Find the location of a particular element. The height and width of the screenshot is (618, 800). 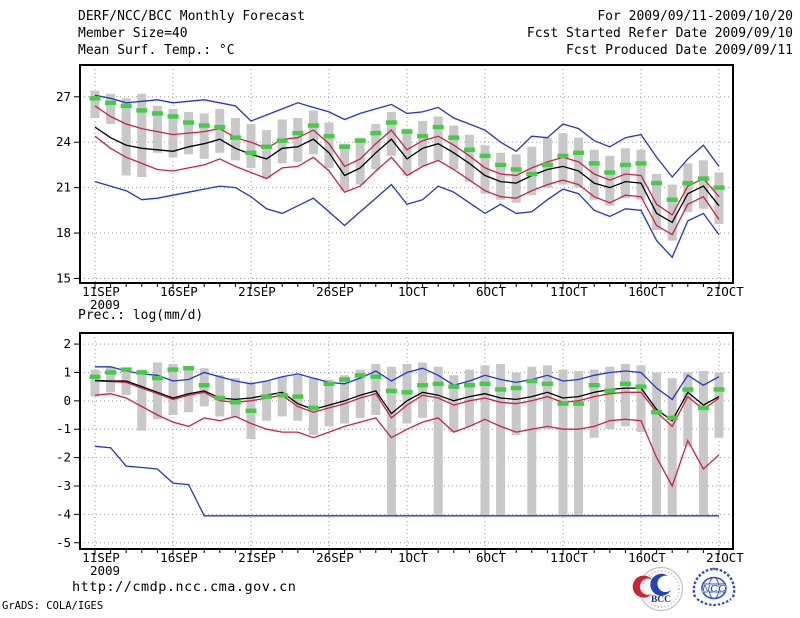

y-tick-label: 18 is located at coordinates (63, 232).